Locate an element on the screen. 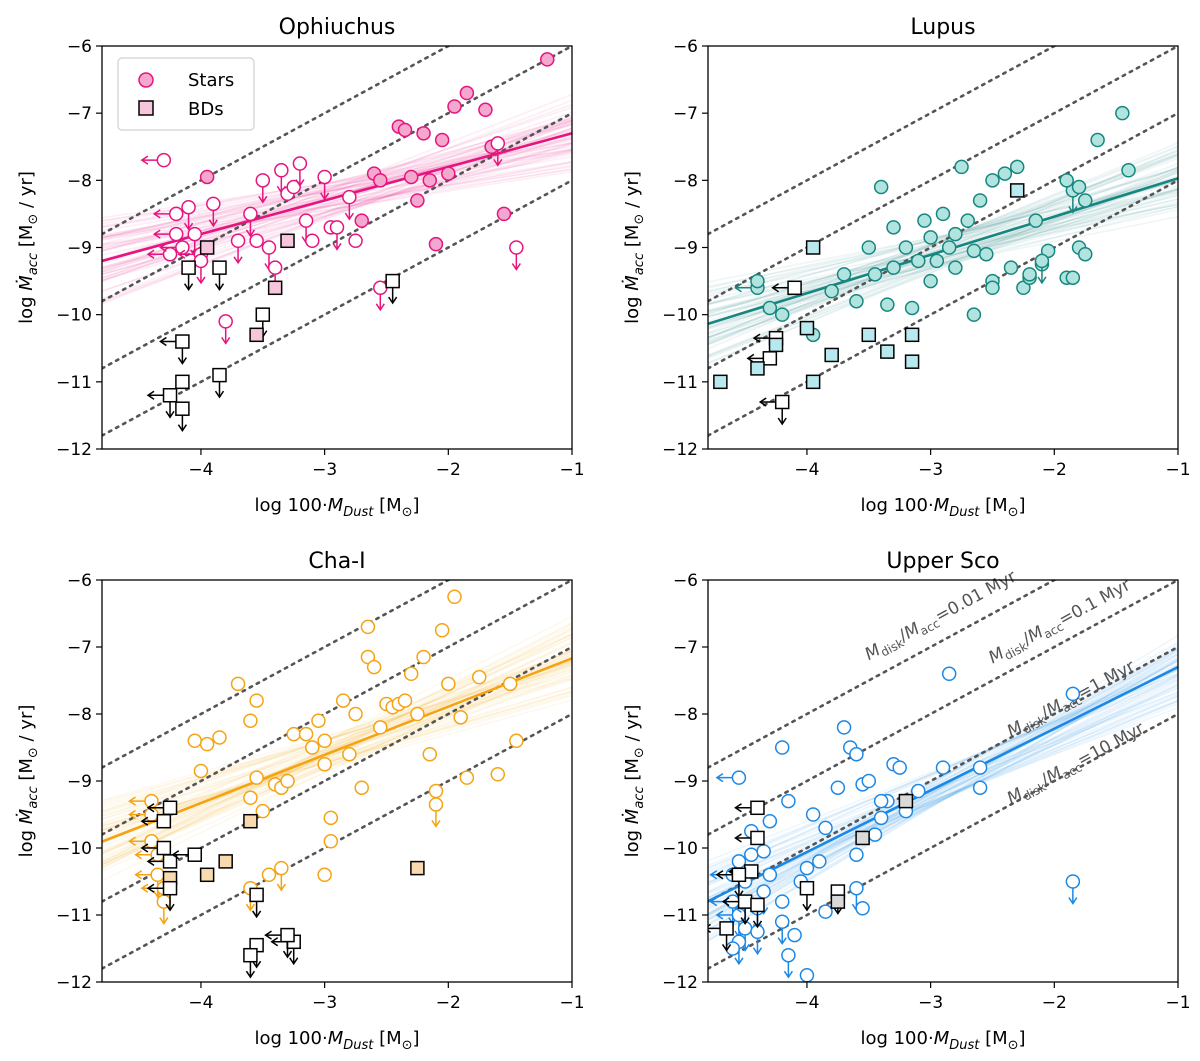  panel-title: Lupus is located at coordinates (942, 27).